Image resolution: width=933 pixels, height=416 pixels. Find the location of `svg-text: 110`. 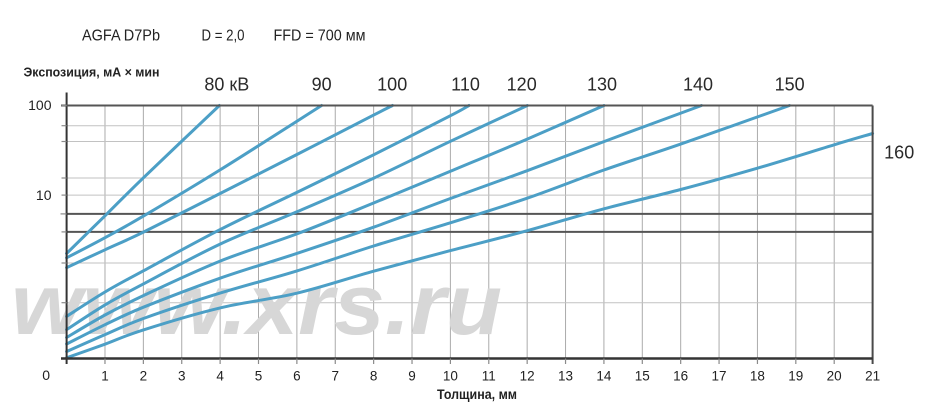

svg-text: 110 is located at coordinates (465, 85).